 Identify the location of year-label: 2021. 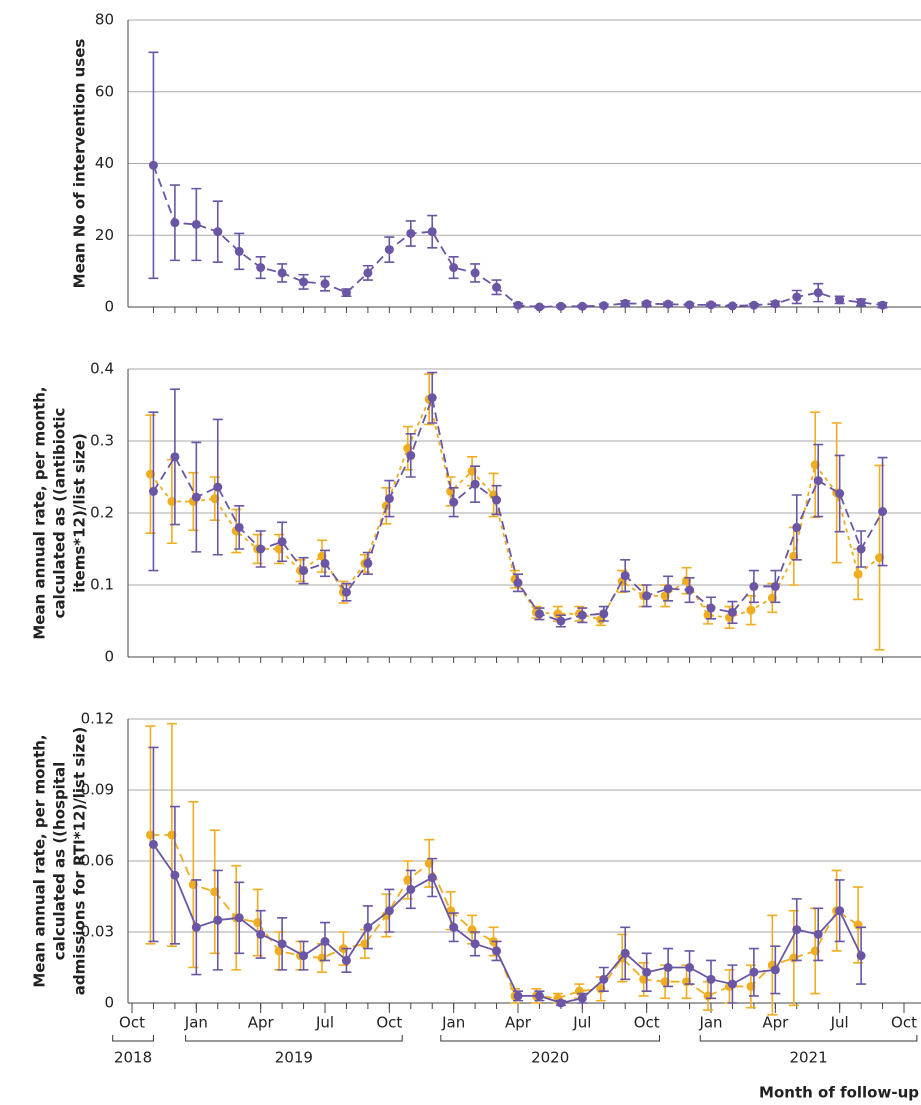
(808, 1058).